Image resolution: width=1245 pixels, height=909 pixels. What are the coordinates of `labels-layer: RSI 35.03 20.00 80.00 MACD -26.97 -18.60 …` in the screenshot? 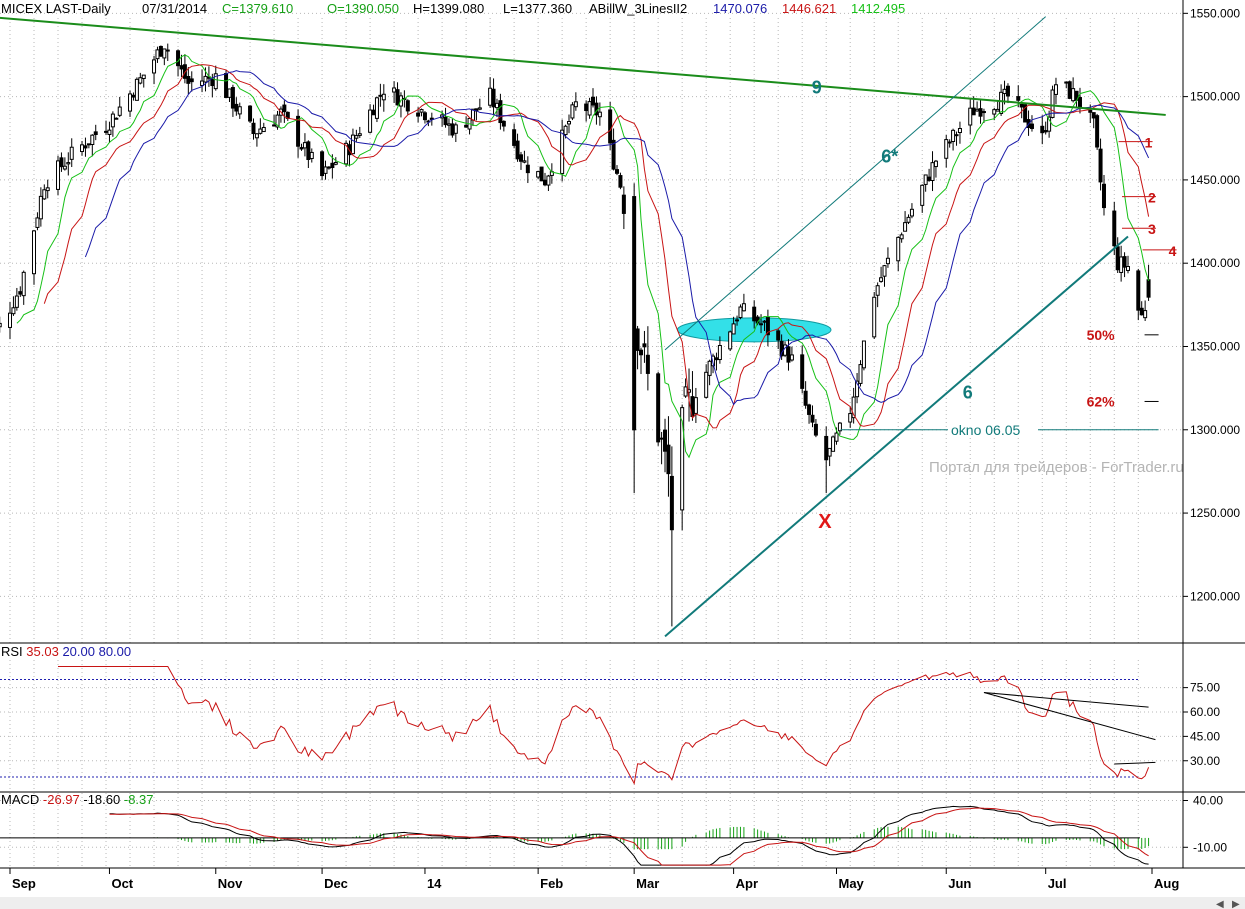 It's located at (77, 725).